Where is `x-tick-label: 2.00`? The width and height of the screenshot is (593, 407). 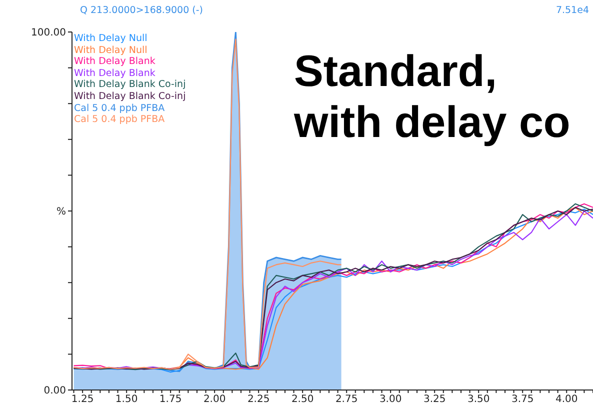 x-tick-label: 2.00 is located at coordinates (214, 400).